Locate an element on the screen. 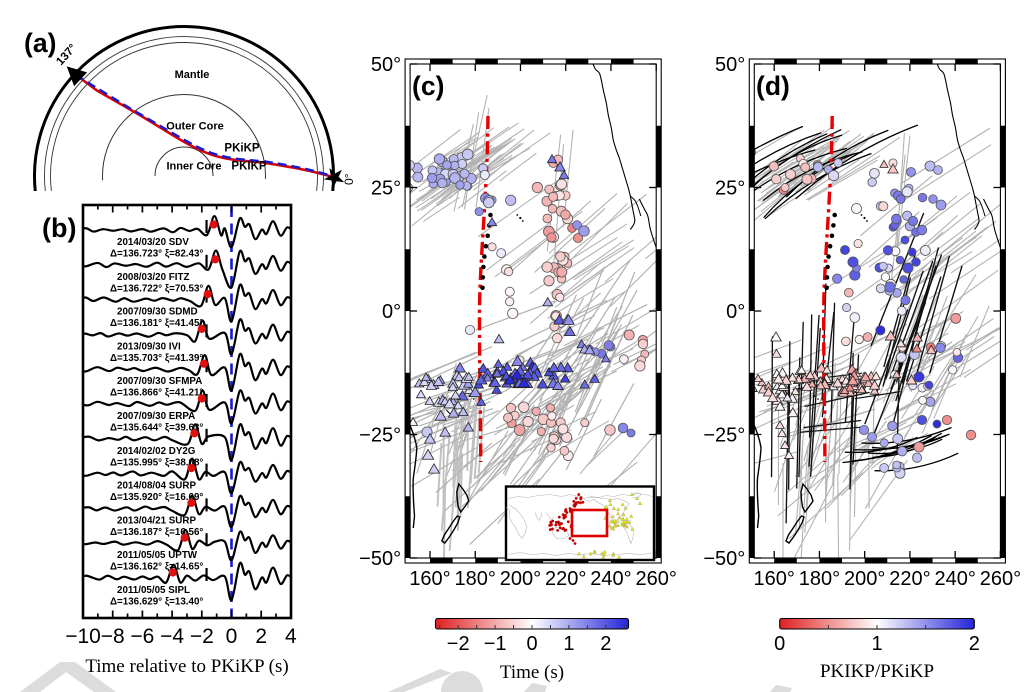 The width and height of the screenshot is (1031, 692). svg-text: Time relative to PKiKP (s) is located at coordinates (186, 666).